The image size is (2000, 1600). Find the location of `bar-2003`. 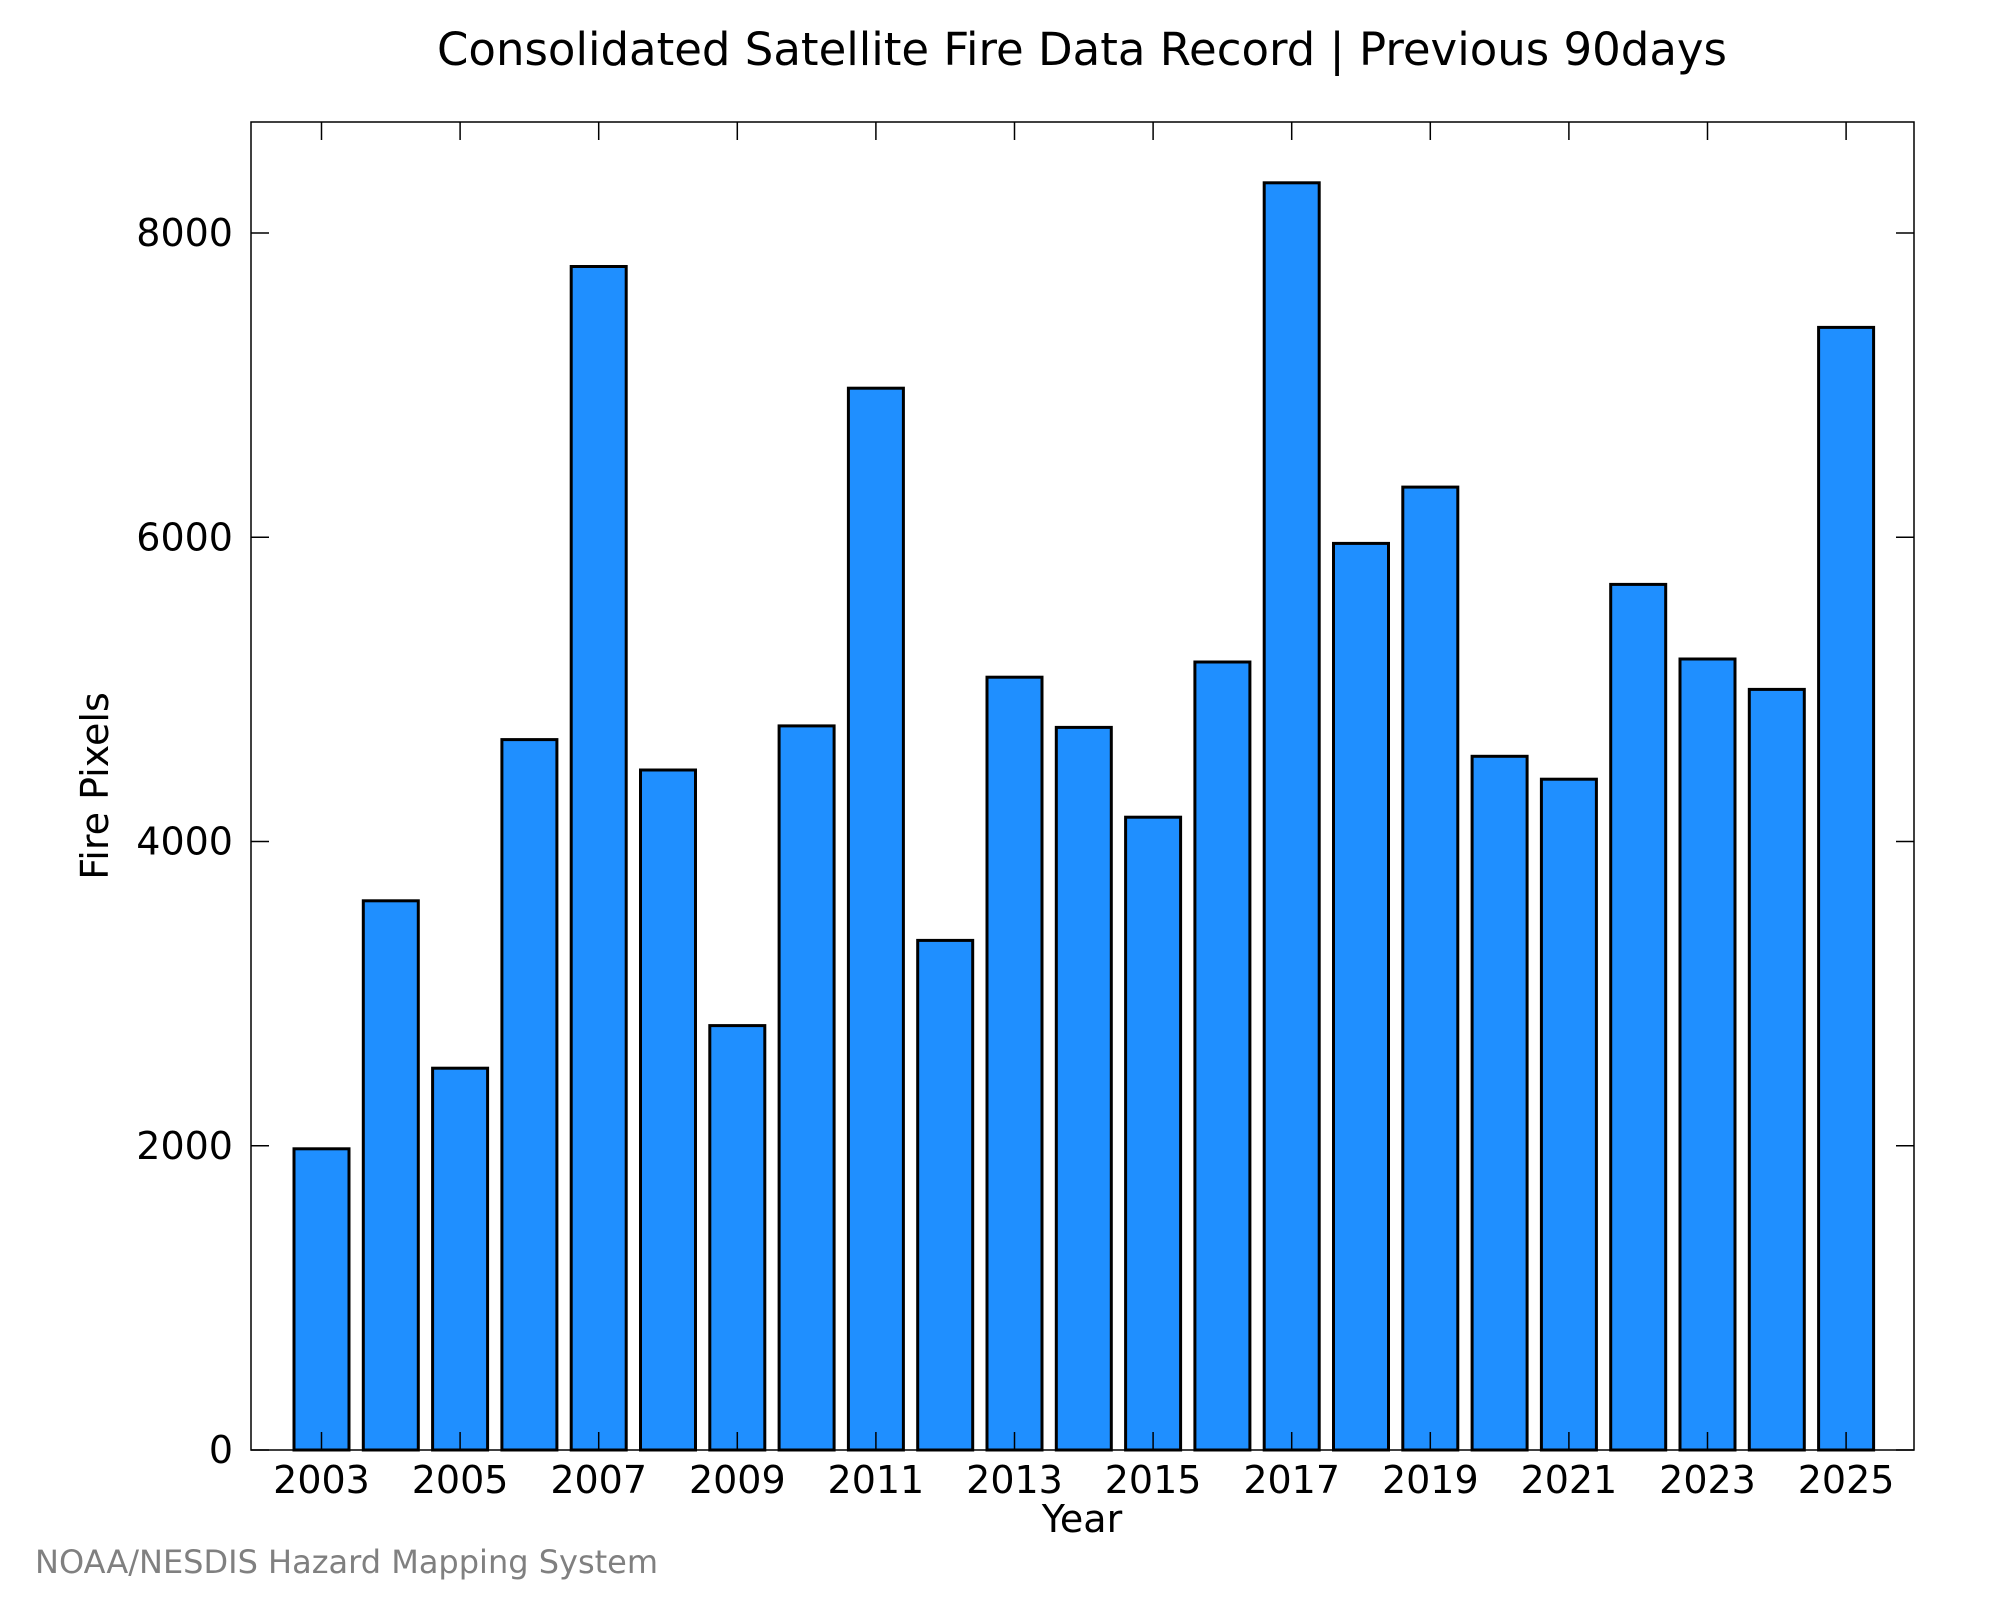

bar-2003 is located at coordinates (321, 1299).